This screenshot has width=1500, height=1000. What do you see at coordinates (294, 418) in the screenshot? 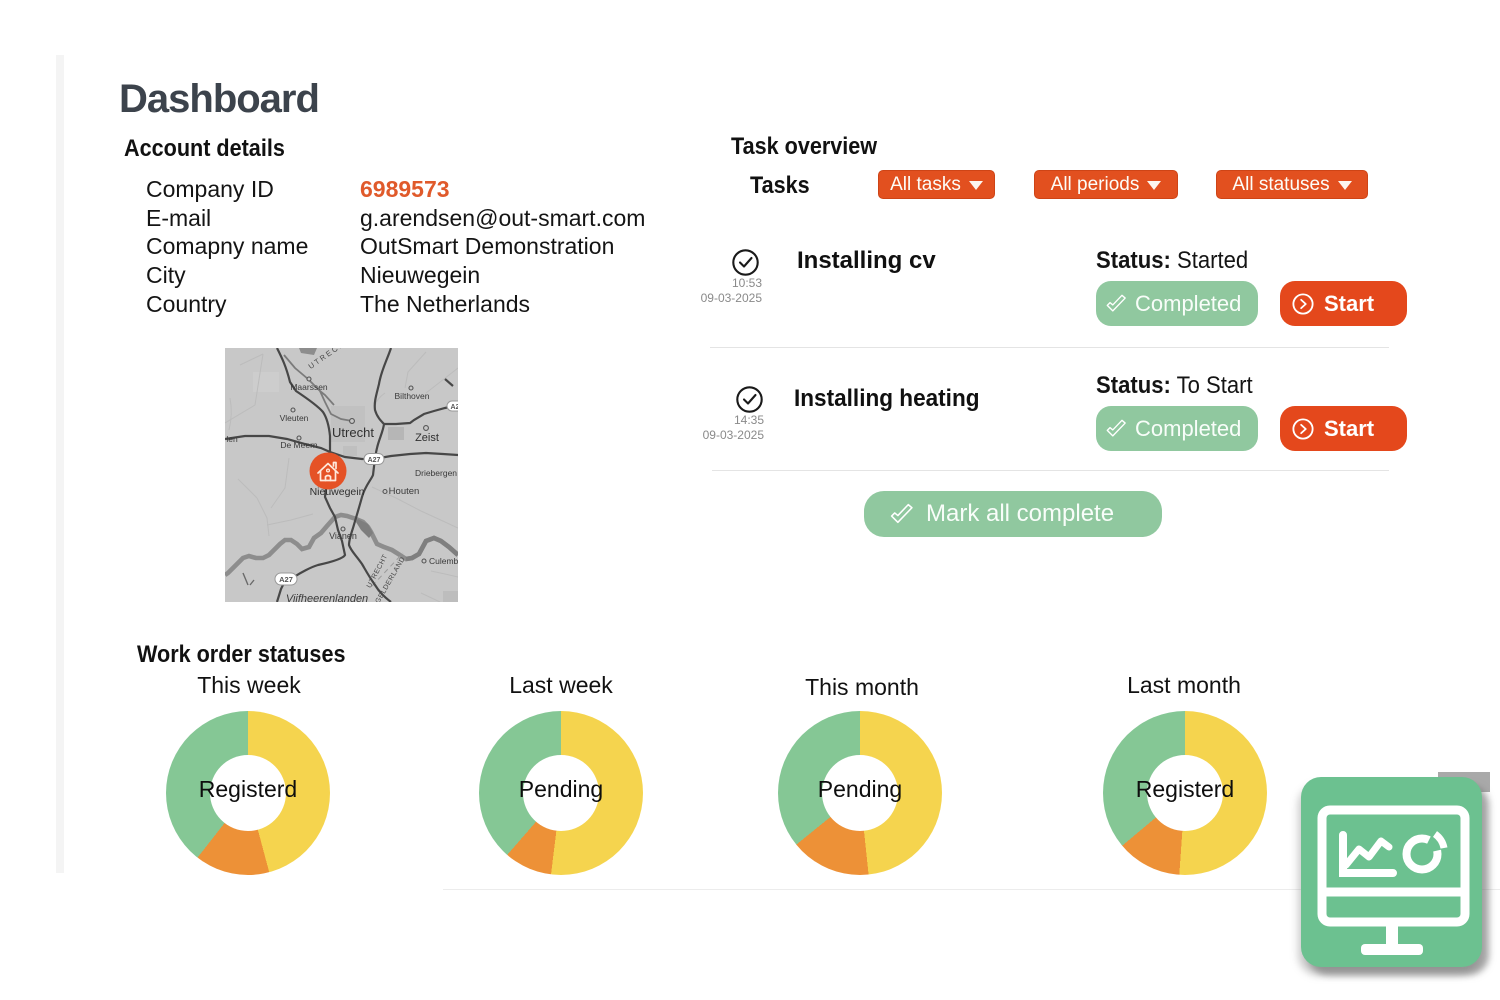
I see `svg-text: Vleuten` at bounding box center [294, 418].